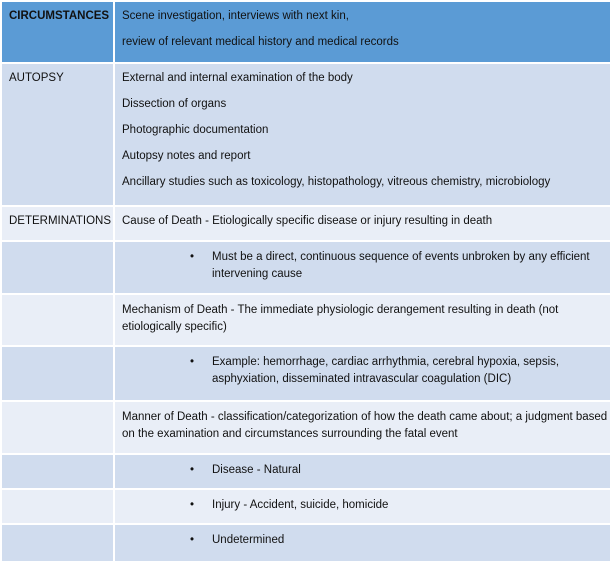 Image resolution: width=612 pixels, height=563 pixels. Describe the element at coordinates (57, 32) in the screenshot. I see `row-label: CIRCUMSTANCES` at that location.